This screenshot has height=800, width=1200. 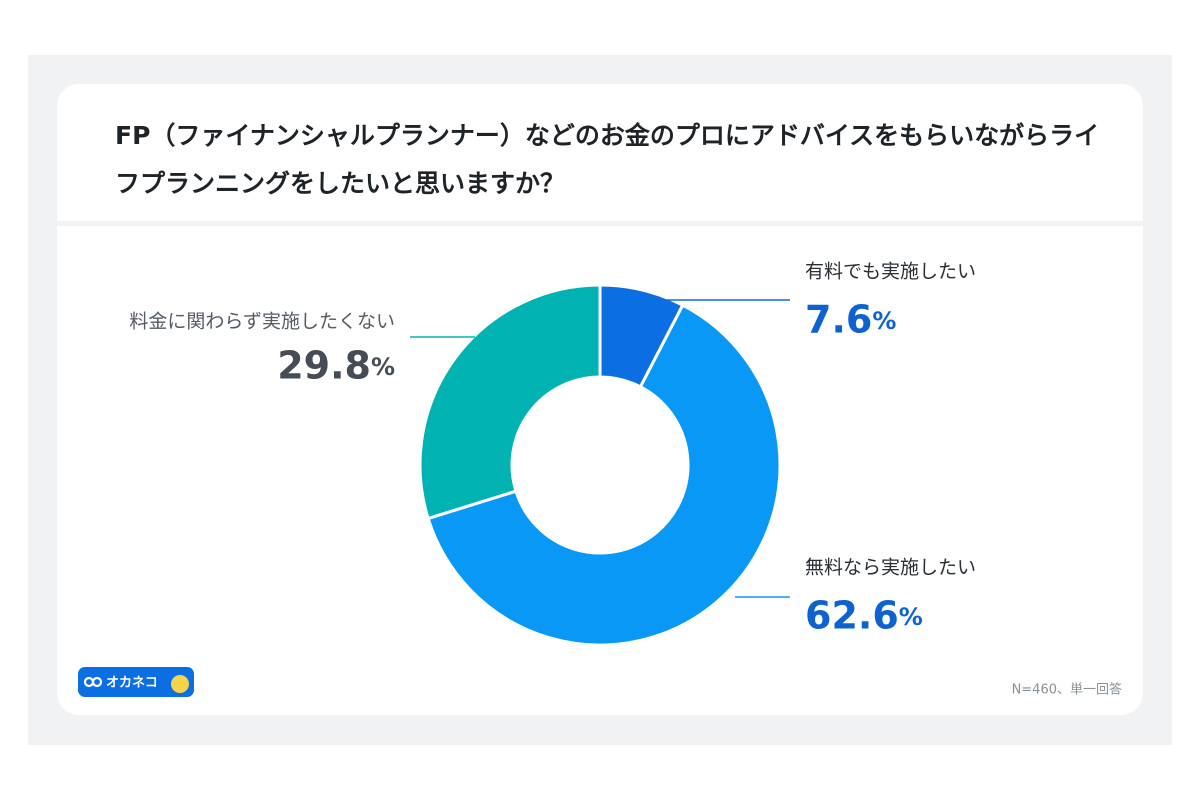 I want to click on footnote: N=460、単一回答, so click(x=1067, y=690).